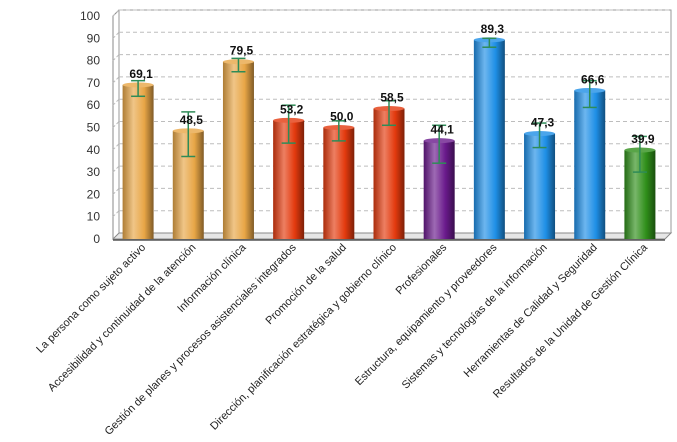  I want to click on y-tick-label: 10, so click(94, 217).